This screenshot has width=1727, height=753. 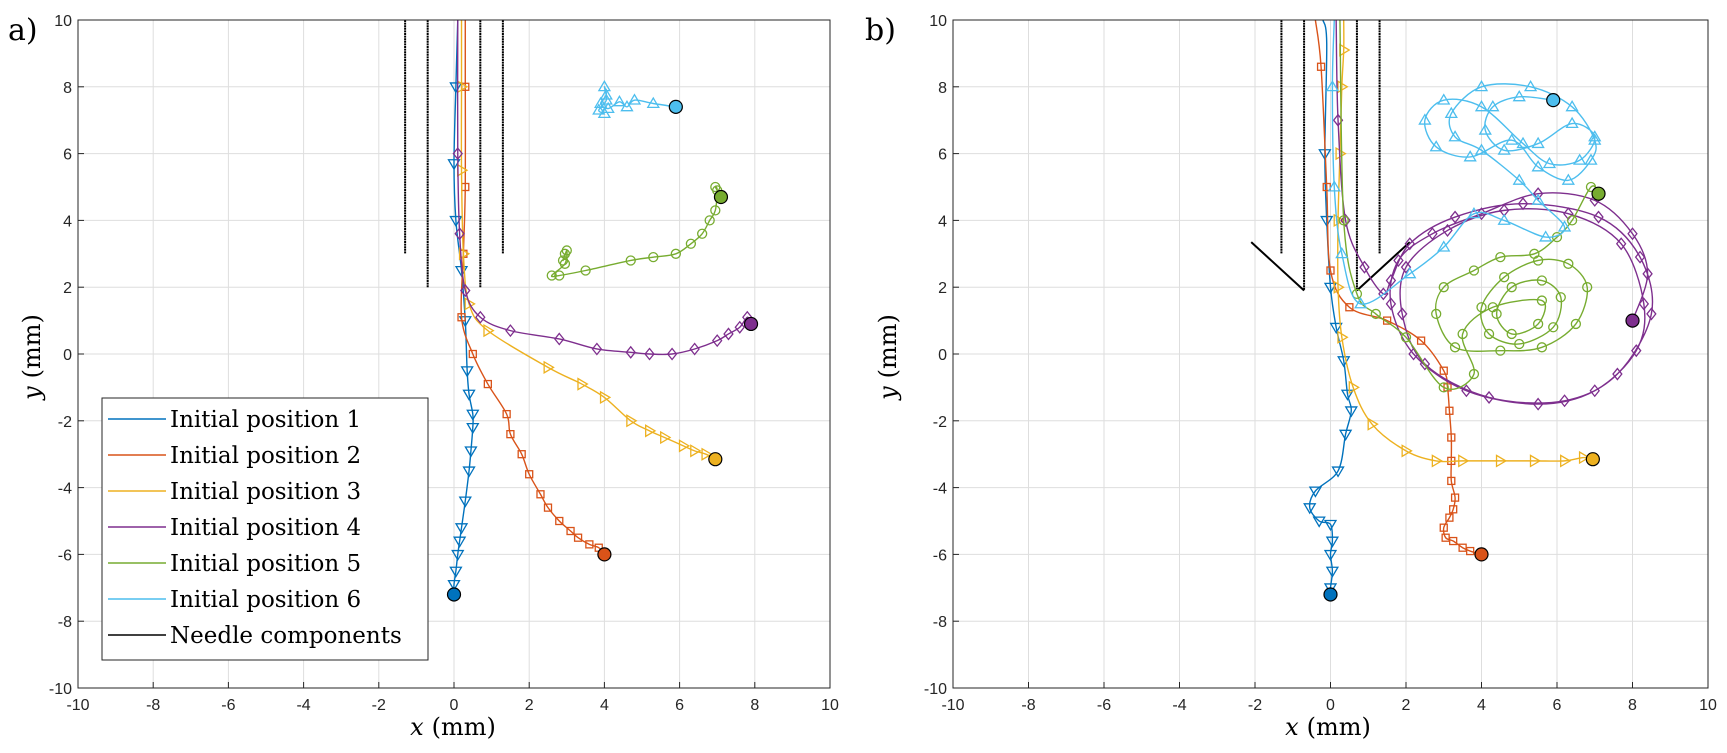 What do you see at coordinates (67, 88) in the screenshot?
I see `panel-a-y-tick-label-9: 8` at bounding box center [67, 88].